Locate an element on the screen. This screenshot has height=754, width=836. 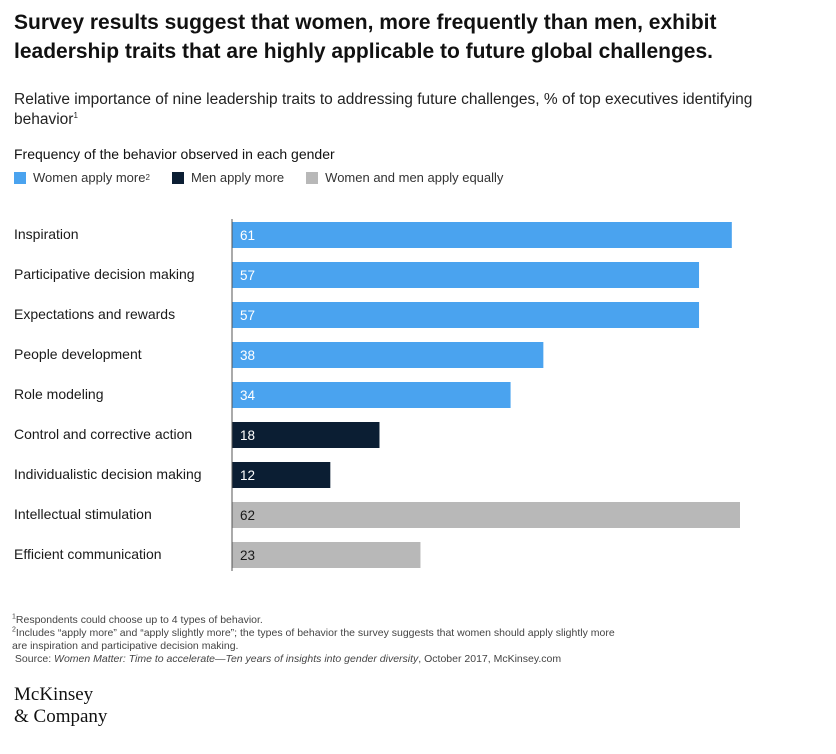
bar-control-and-corrective-action is located at coordinates (306, 435).